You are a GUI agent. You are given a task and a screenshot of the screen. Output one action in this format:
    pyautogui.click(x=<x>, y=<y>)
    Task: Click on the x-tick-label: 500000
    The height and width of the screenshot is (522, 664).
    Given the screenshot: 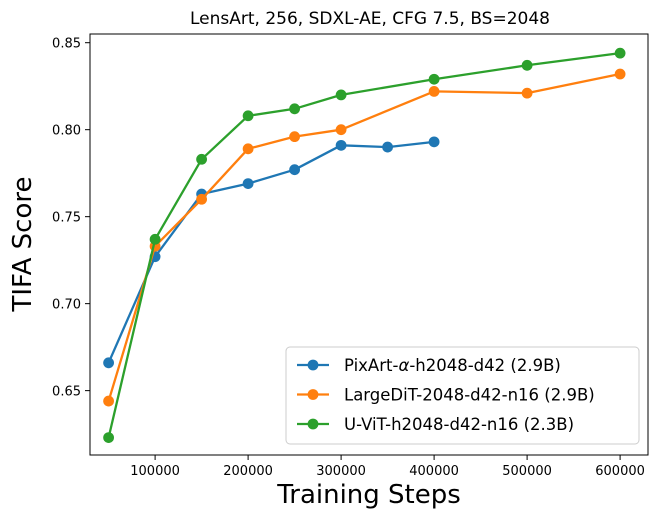 What is the action you would take?
    pyautogui.click(x=527, y=471)
    